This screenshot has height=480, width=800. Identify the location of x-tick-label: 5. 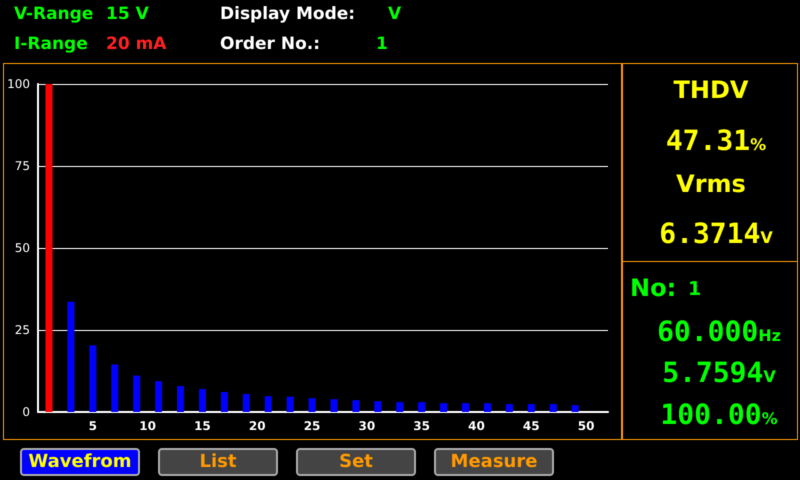
(92, 426).